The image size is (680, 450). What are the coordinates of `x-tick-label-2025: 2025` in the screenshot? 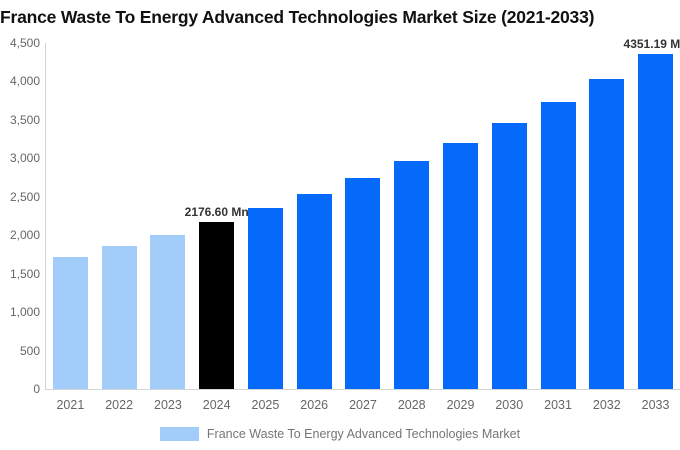 It's located at (265, 405).